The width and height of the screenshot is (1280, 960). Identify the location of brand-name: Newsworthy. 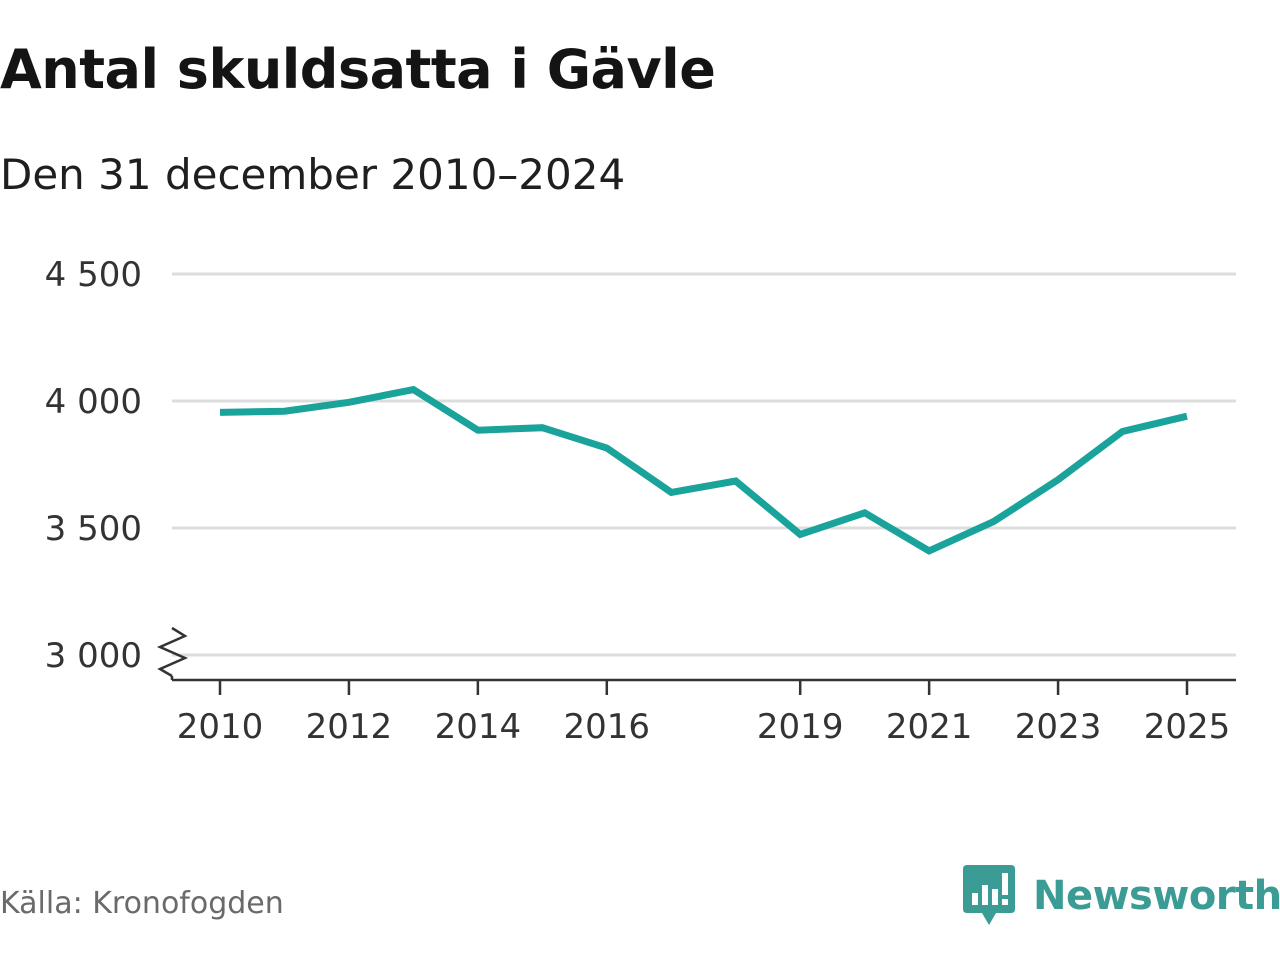
(1156, 896).